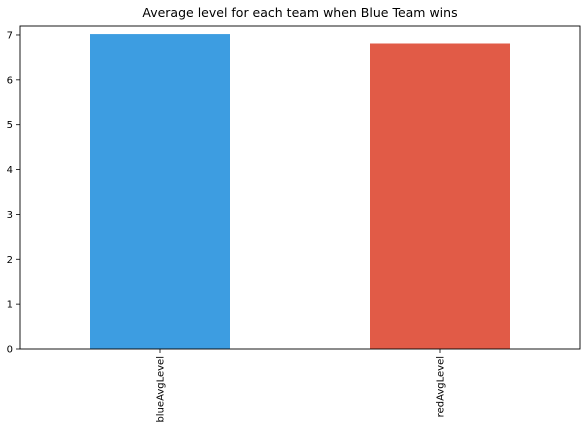 The height and width of the screenshot is (435, 585). What do you see at coordinates (10, 215) in the screenshot?
I see `y-tick-label: 3` at bounding box center [10, 215].